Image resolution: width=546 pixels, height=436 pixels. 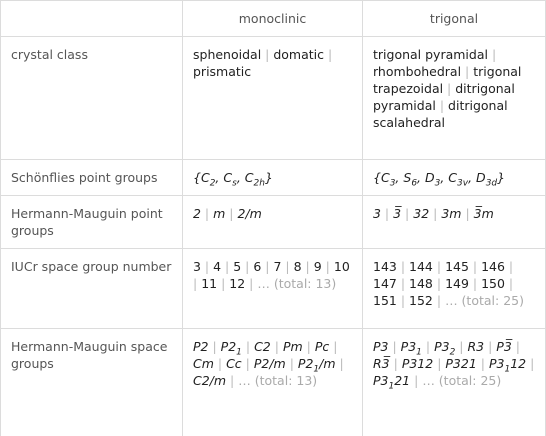 What do you see at coordinates (257, 266) in the screenshot?
I see `item: 6` at bounding box center [257, 266].